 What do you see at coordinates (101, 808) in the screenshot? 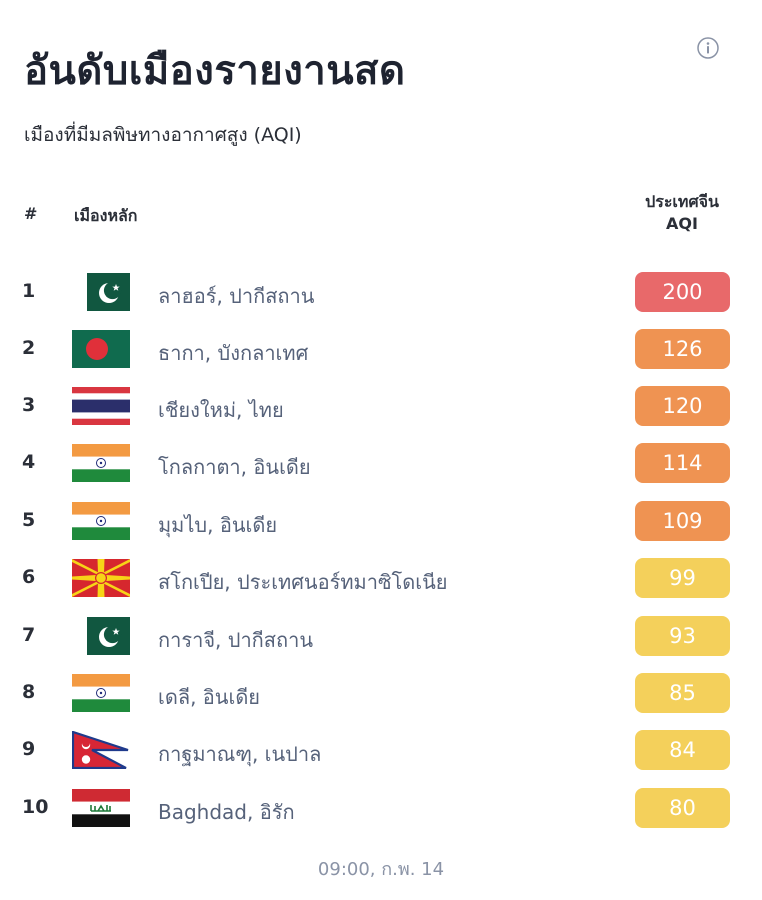
I see `iraq-flag-icon` at bounding box center [101, 808].